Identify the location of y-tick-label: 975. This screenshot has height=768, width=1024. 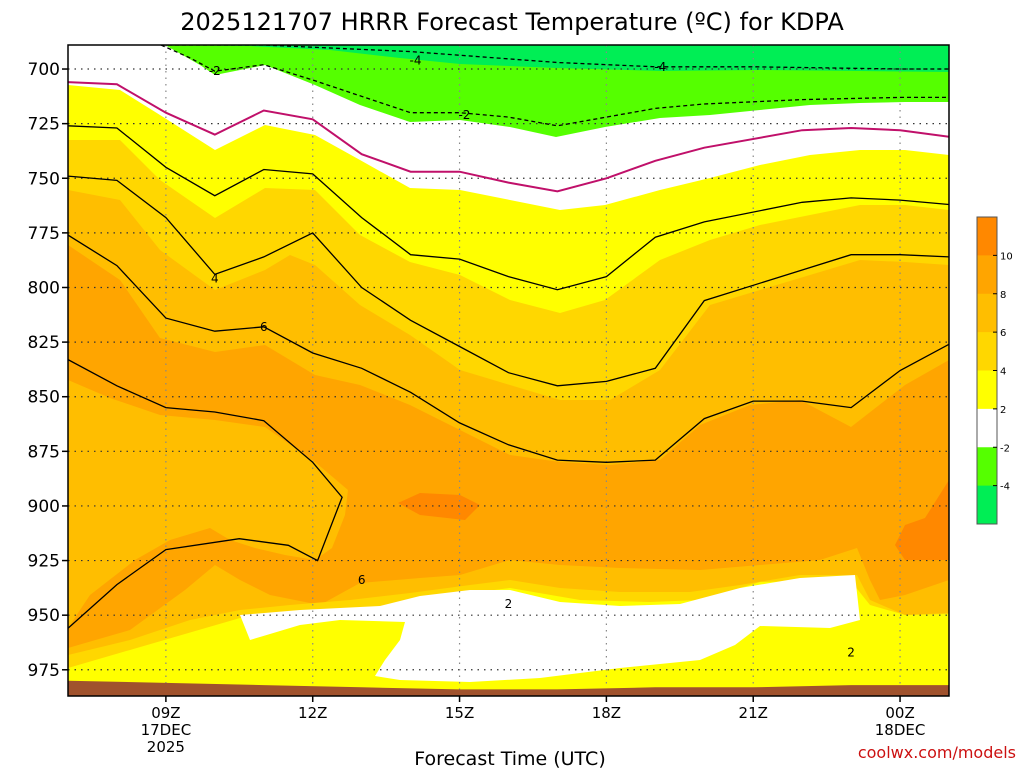
(44, 671).